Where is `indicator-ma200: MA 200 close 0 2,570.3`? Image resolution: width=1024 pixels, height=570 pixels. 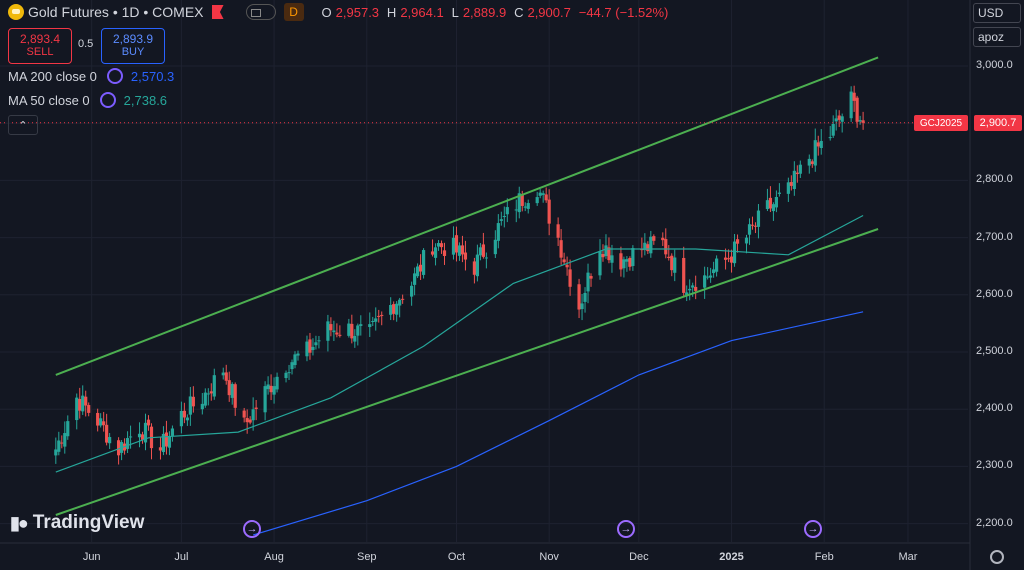
indicator-ma200: MA 200 close 0 2,570.3 is located at coordinates (91, 76).